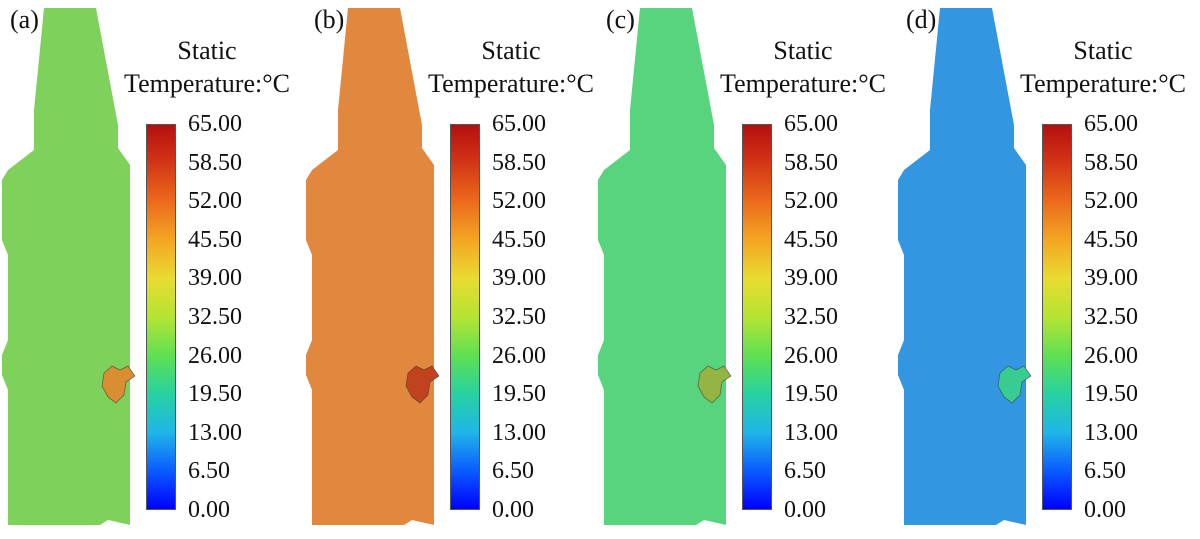  I want to click on panel-label: (d), so click(921, 19).